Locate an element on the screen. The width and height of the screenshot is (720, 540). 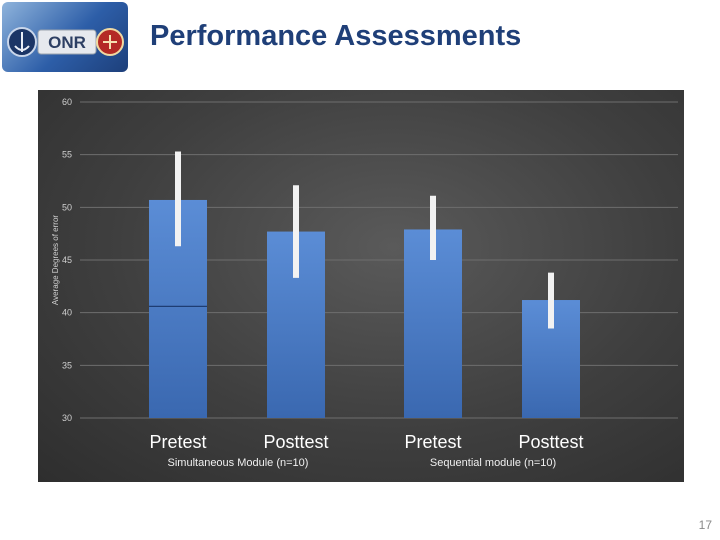
slide-header: ONR Performance Assessments is located at coordinates (360, 40).